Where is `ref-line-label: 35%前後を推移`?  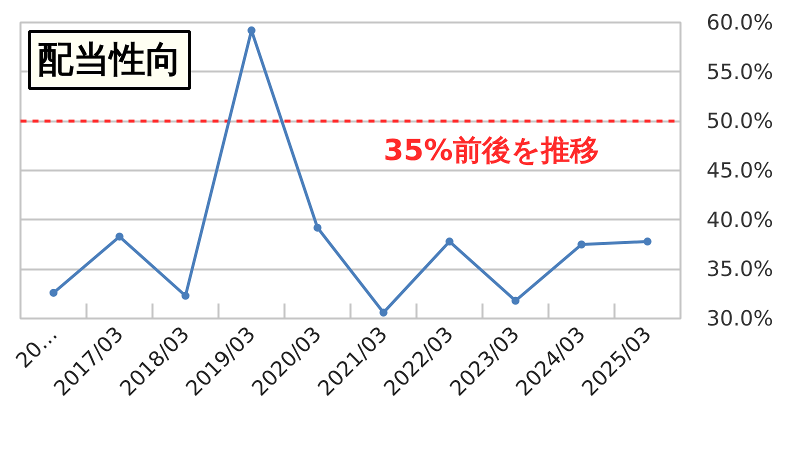 ref-line-label: 35%前後を推移 is located at coordinates (491, 150).